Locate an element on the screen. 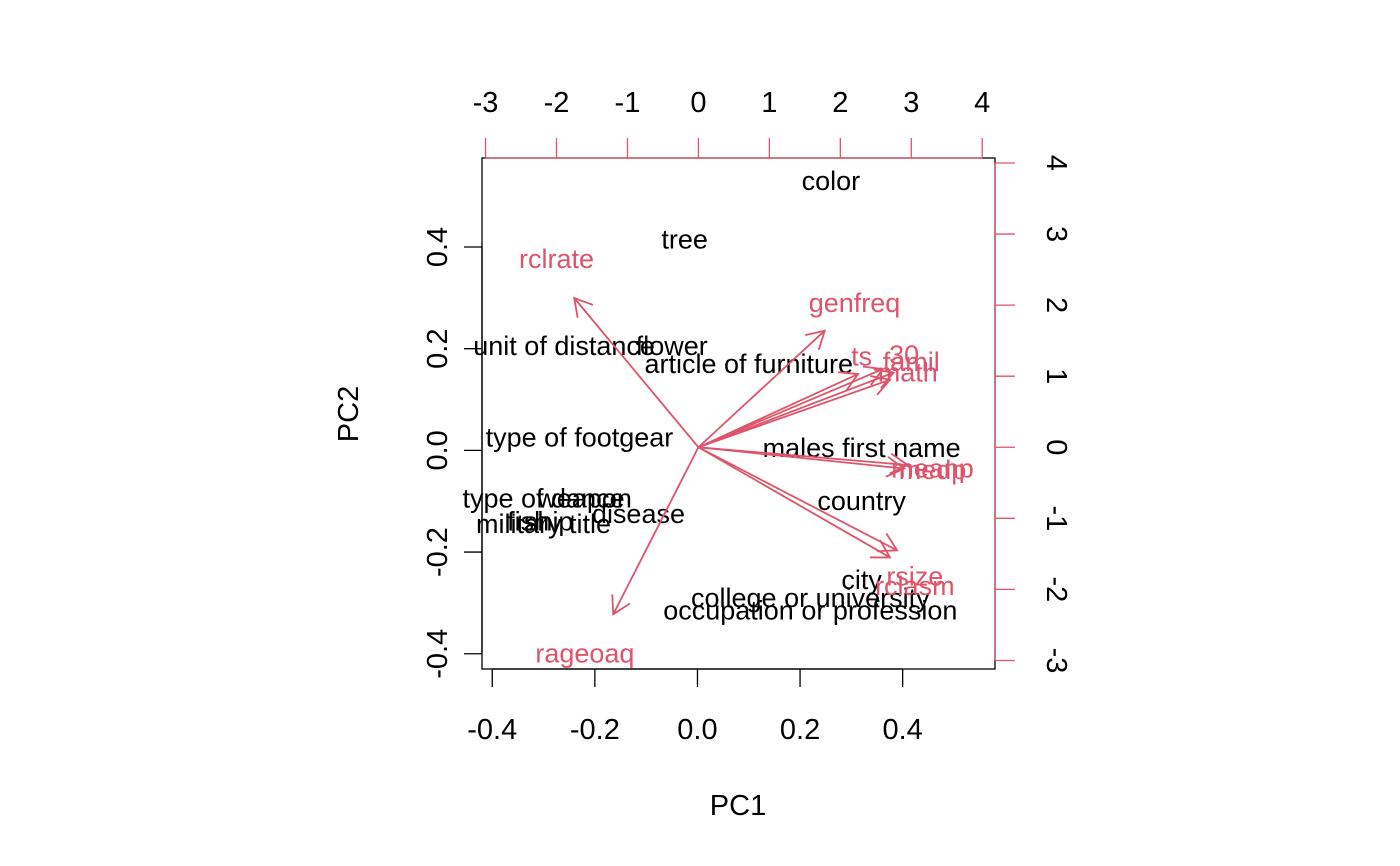  top-axis: -3 -2 -1 0 1 2 3 4 is located at coordinates (731, 123).